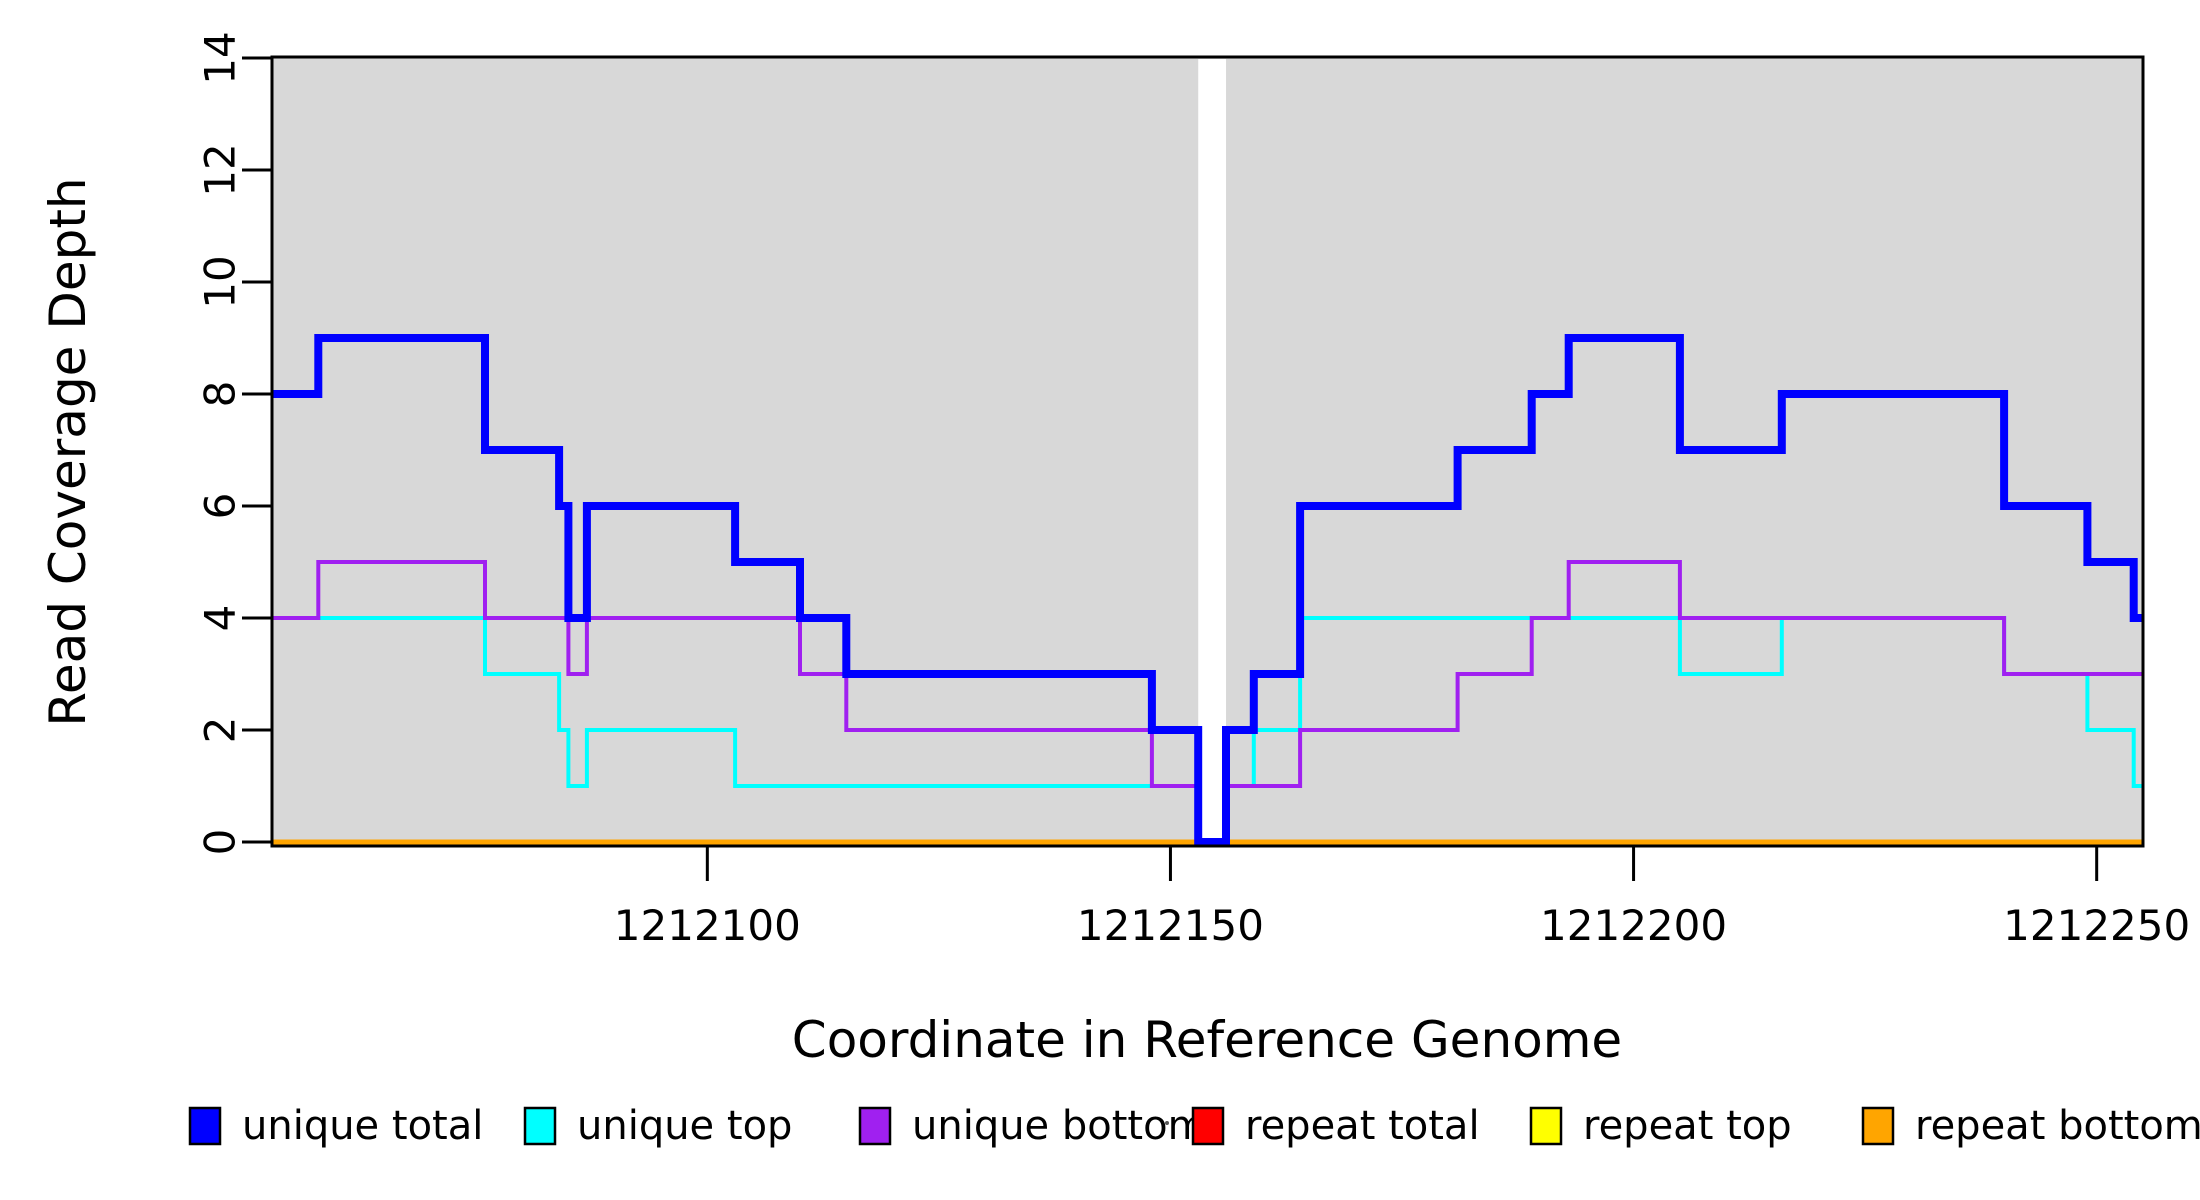 The width and height of the screenshot is (2200, 1200). I want to click on legend-swatch-repeat-bottom, so click(1878, 1126).